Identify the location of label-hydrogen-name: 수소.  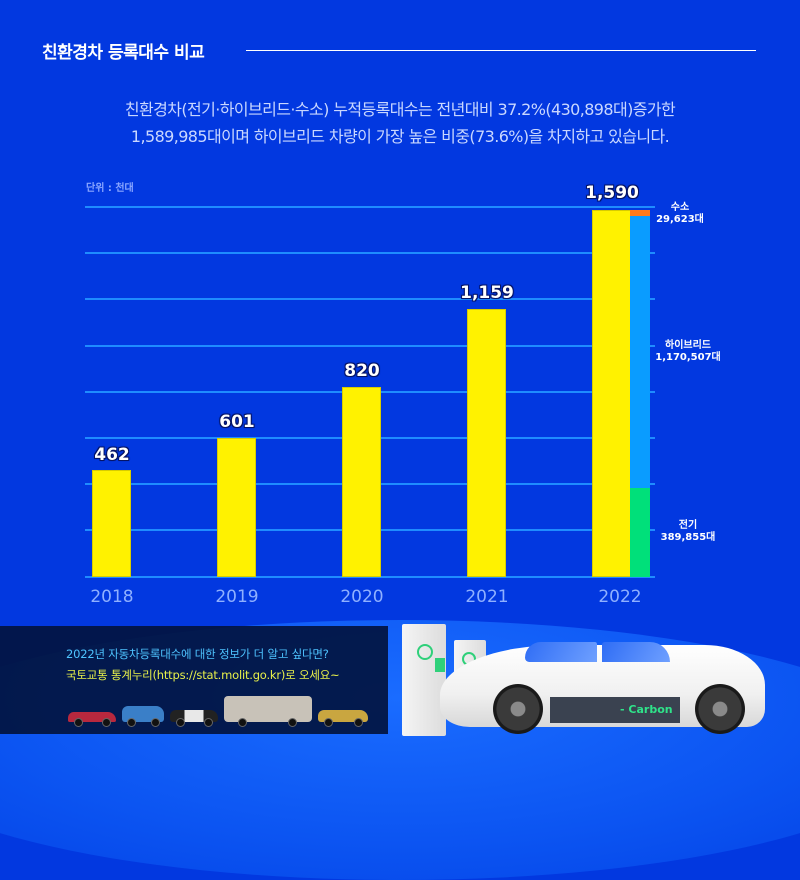
(680, 207).